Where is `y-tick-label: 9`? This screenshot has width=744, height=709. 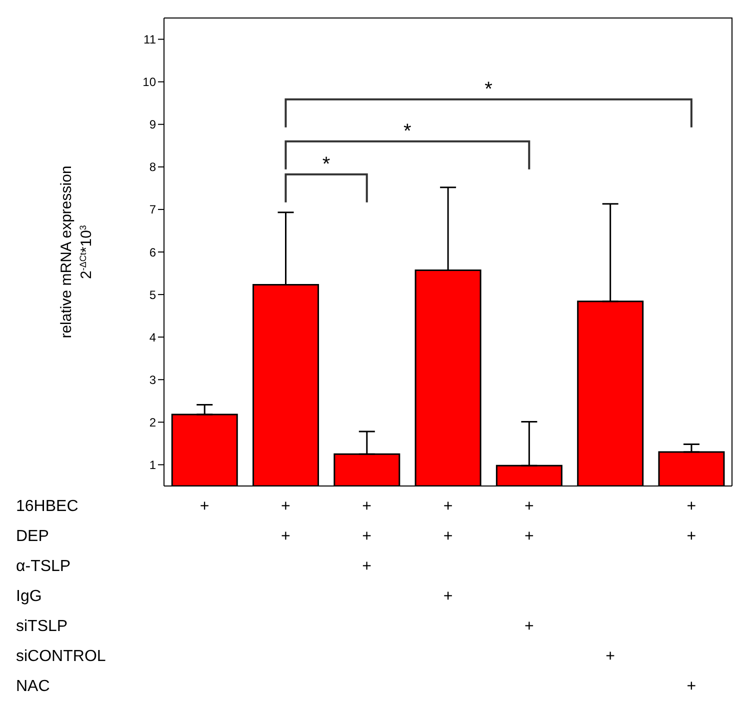
y-tick-label: 9 is located at coordinates (152, 125).